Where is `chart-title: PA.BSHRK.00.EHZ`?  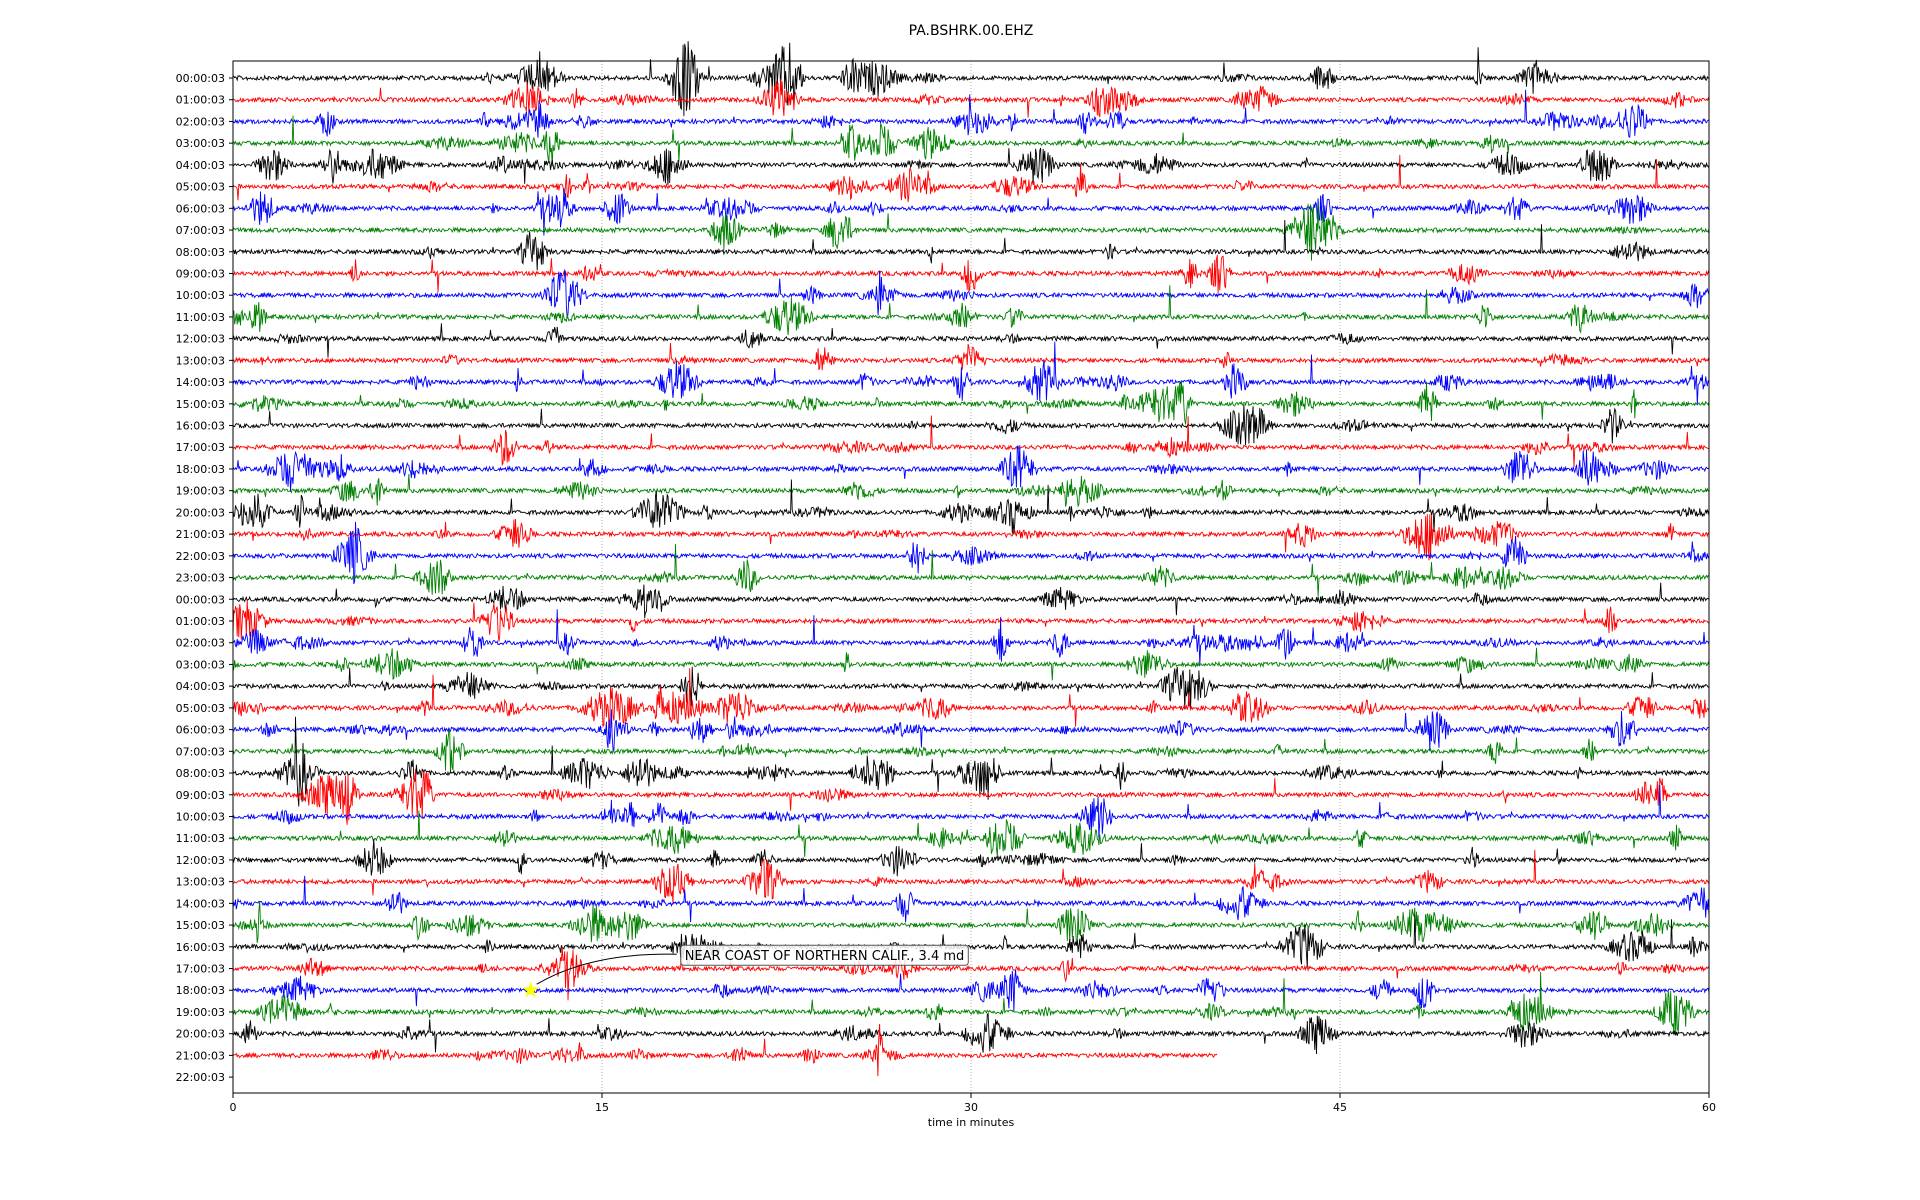
chart-title: PA.BSHRK.00.EHZ is located at coordinates (971, 31).